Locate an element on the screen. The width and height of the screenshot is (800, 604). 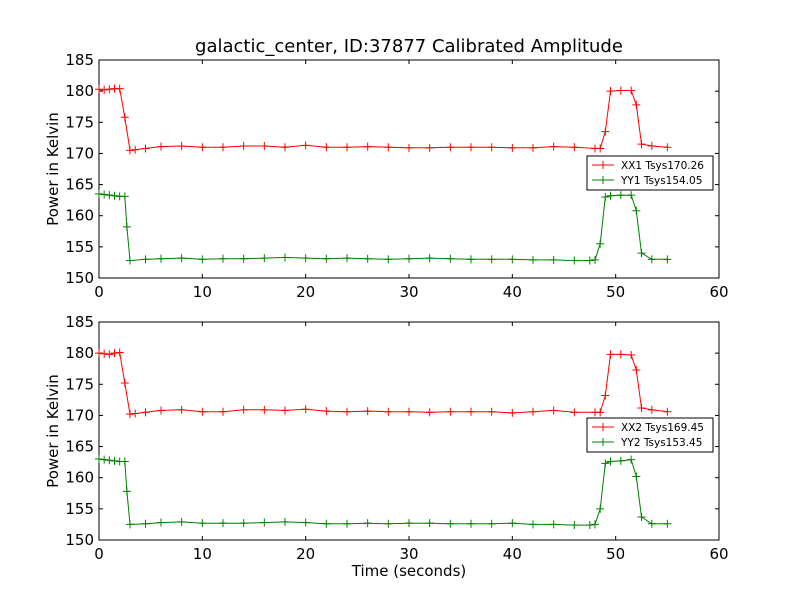
y-axis-title: Power in Kelvin is located at coordinates (53, 169).